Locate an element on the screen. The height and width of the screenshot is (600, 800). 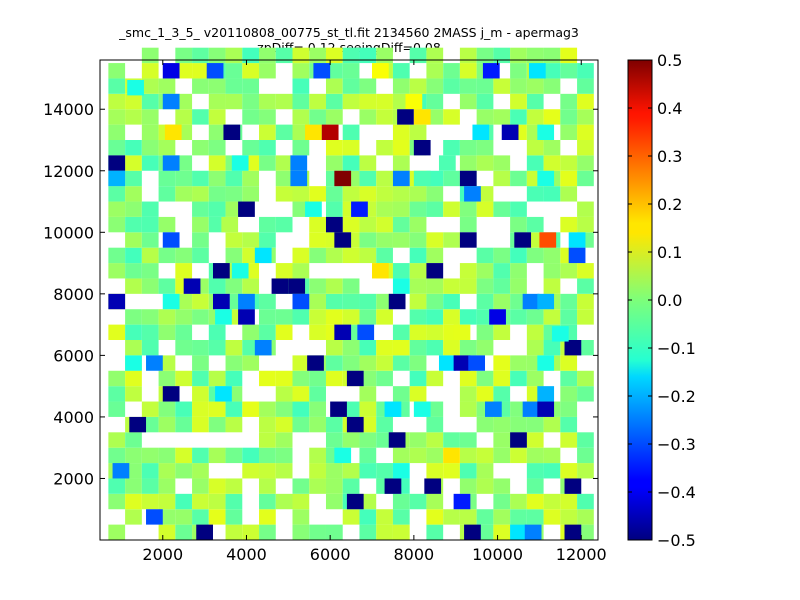
colorbar-tick-label: 0.4 is located at coordinates (669, 108).